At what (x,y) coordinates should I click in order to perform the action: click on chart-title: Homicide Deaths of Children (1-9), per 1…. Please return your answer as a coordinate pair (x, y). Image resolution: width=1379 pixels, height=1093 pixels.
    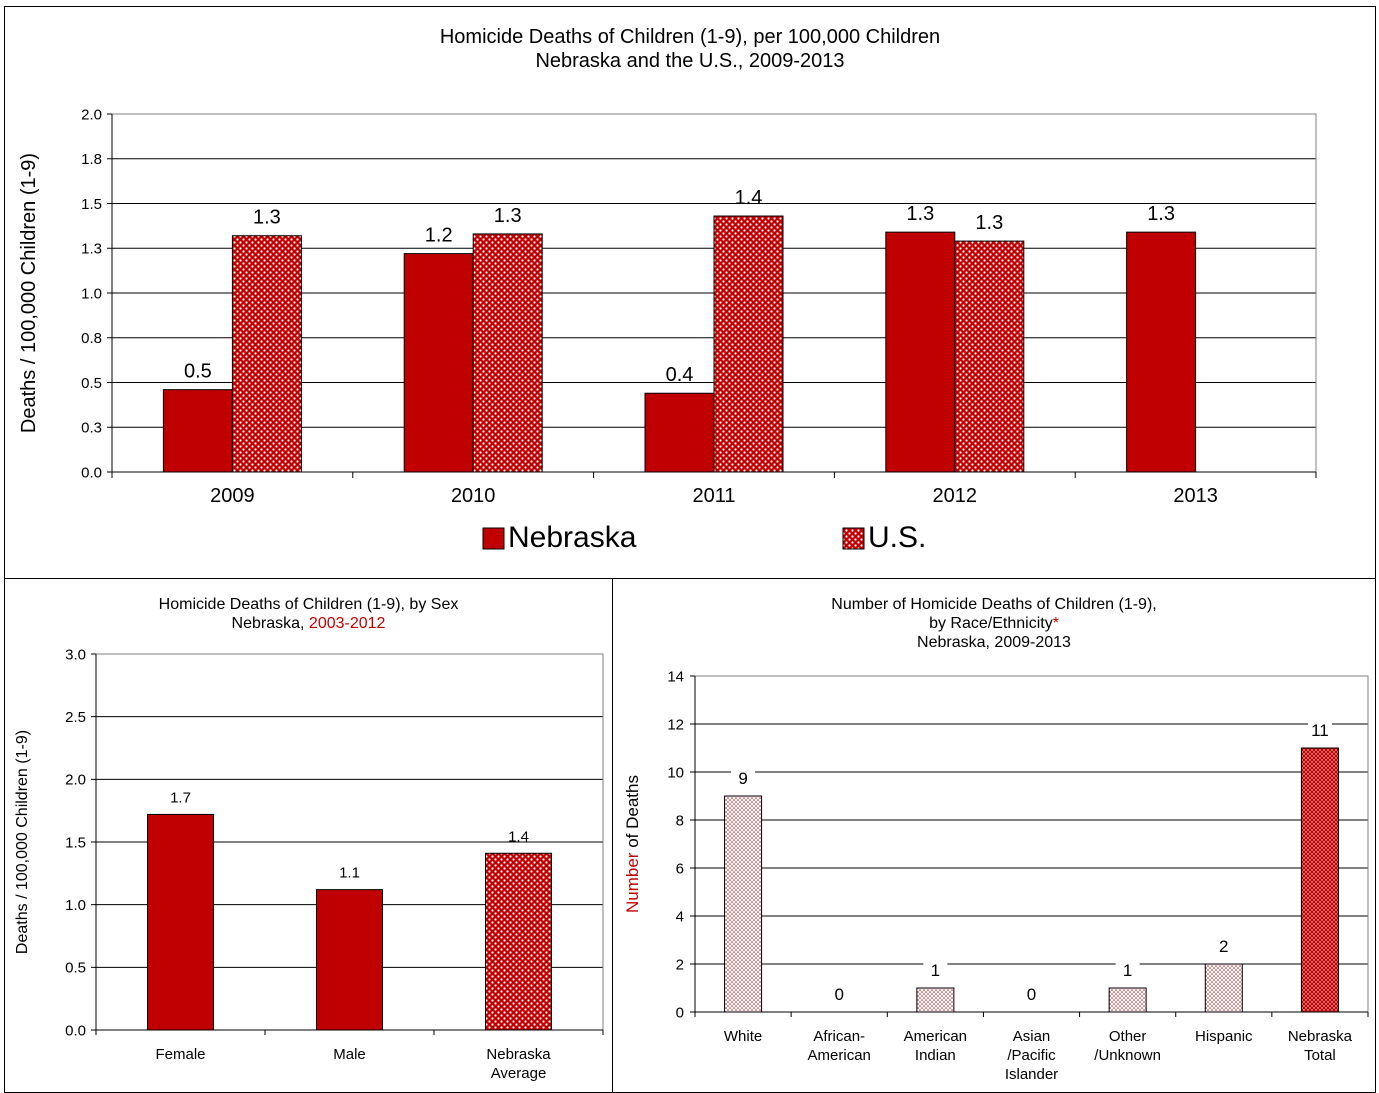
    Looking at the image, I should click on (690, 49).